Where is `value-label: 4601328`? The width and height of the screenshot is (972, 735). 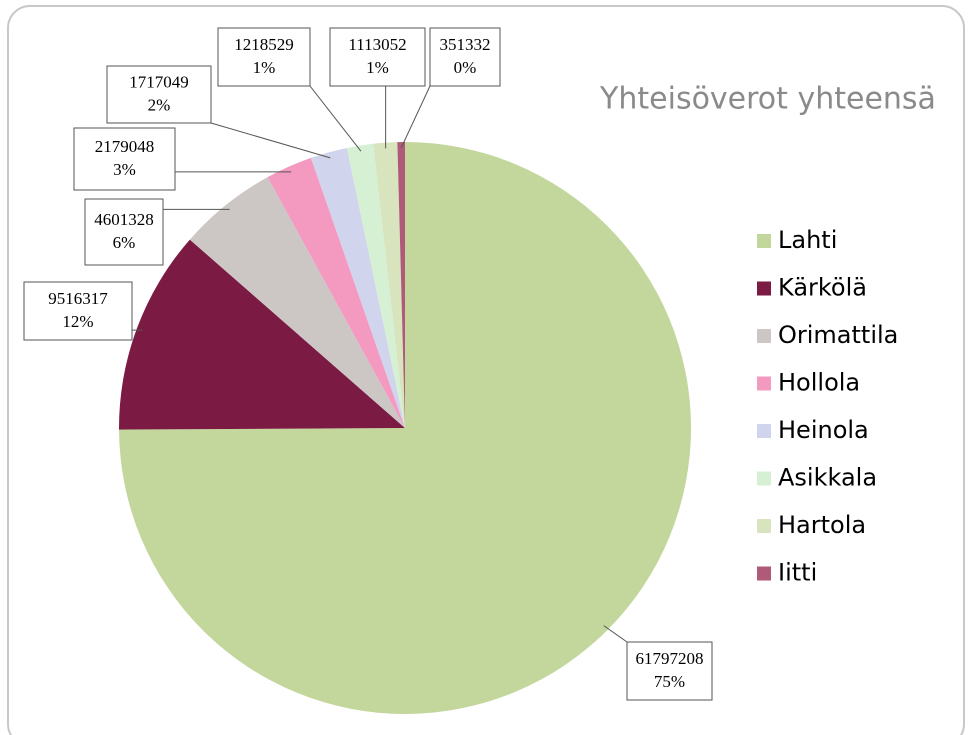
value-label: 4601328 is located at coordinates (124, 219).